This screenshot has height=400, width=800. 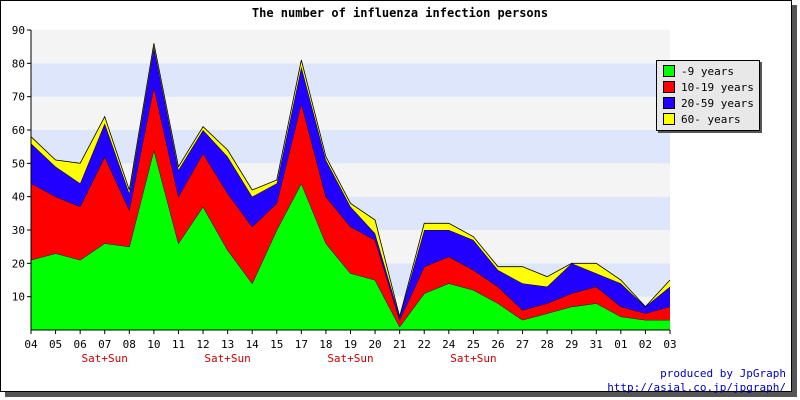 I want to click on x-tick-label: 11, so click(x=178, y=344).